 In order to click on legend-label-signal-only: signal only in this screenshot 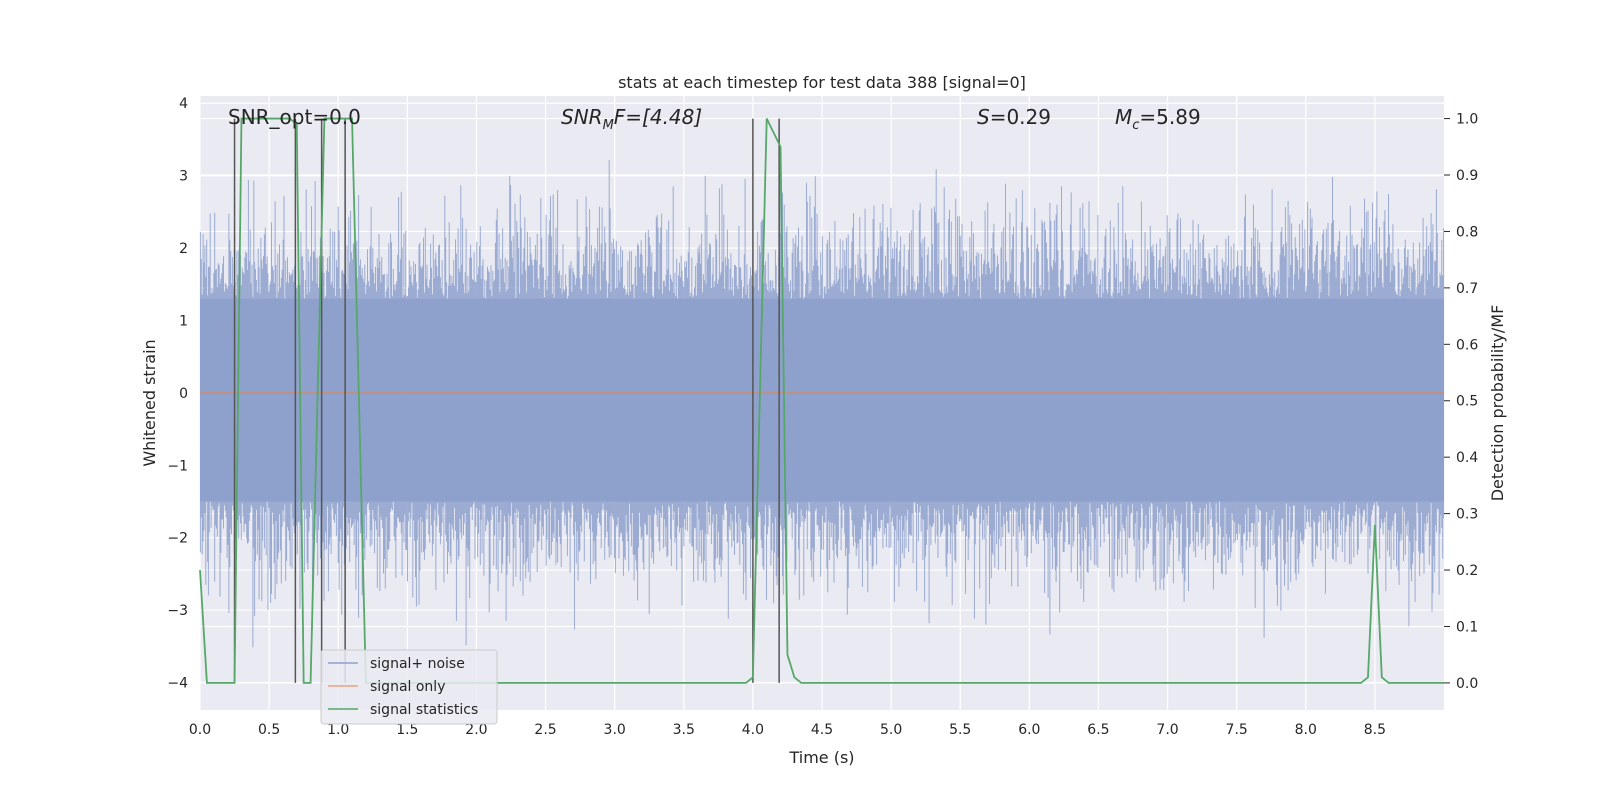, I will do `click(407, 687)`.